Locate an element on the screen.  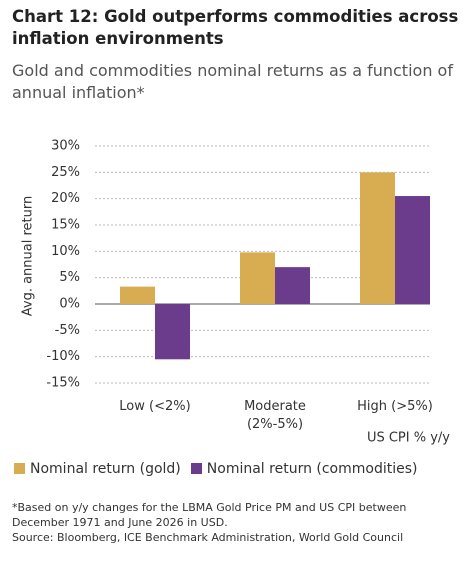
legend-label: Nominal return (gold) is located at coordinates (105, 469).